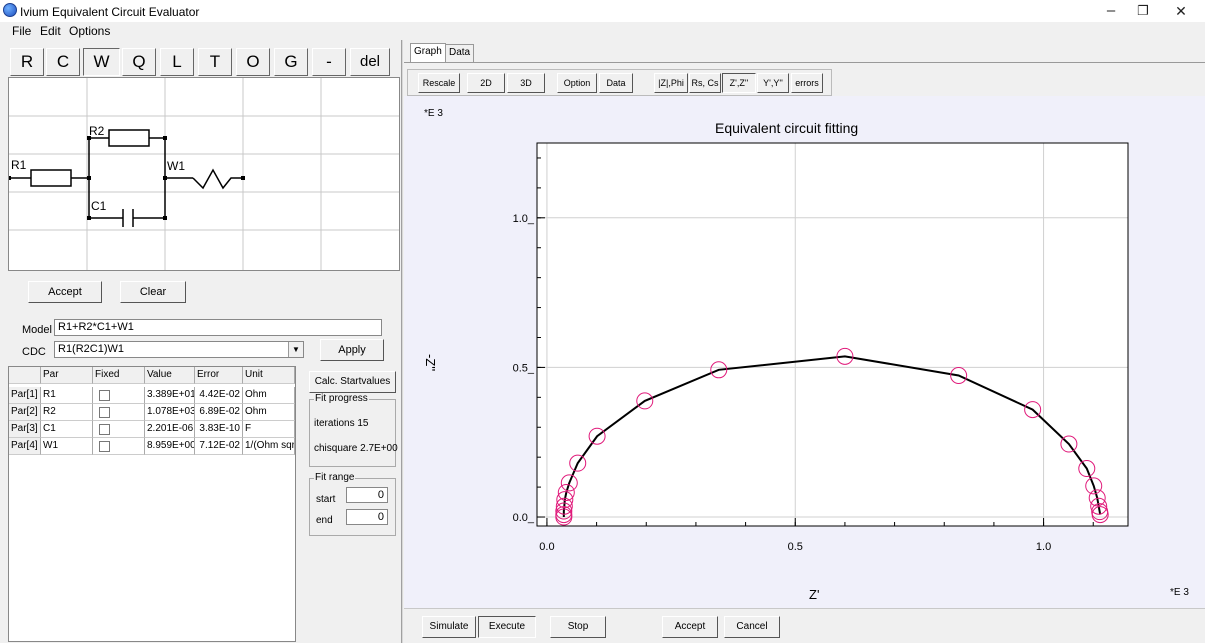  What do you see at coordinates (1143, 10) in the screenshot?
I see `maximize-button: ❐` at bounding box center [1143, 10].